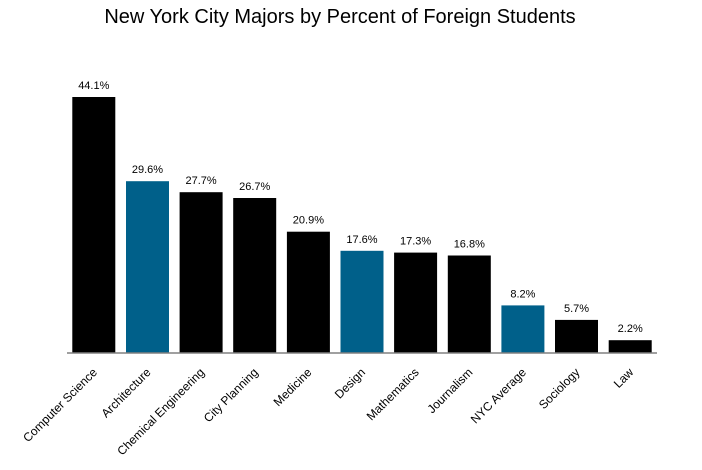  I want to click on bar-nyc-average, so click(523, 329).